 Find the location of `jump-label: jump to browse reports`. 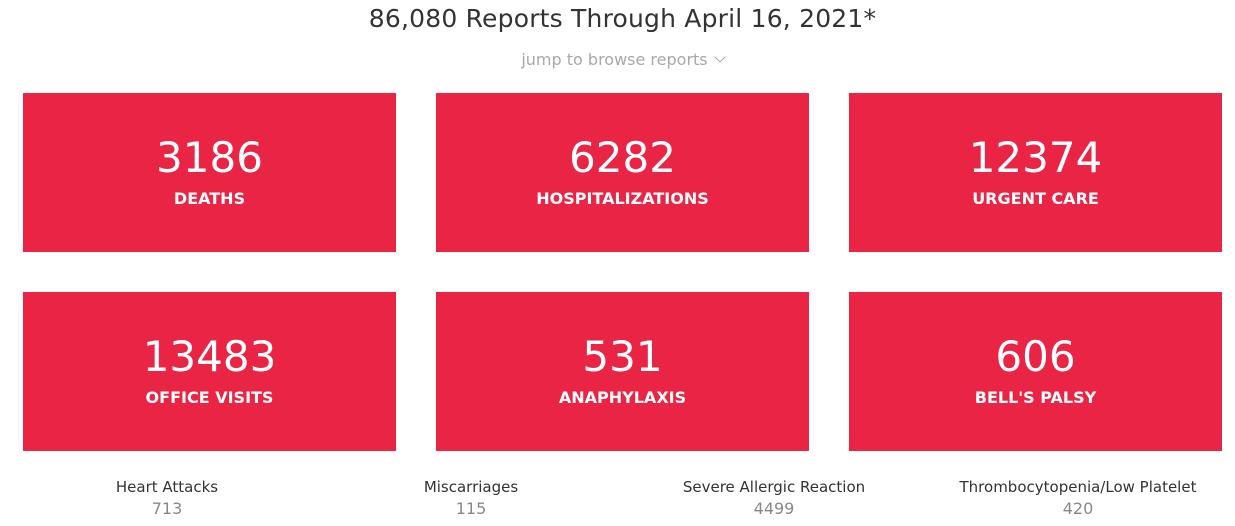

jump-label: jump to browse reports is located at coordinates (614, 59).